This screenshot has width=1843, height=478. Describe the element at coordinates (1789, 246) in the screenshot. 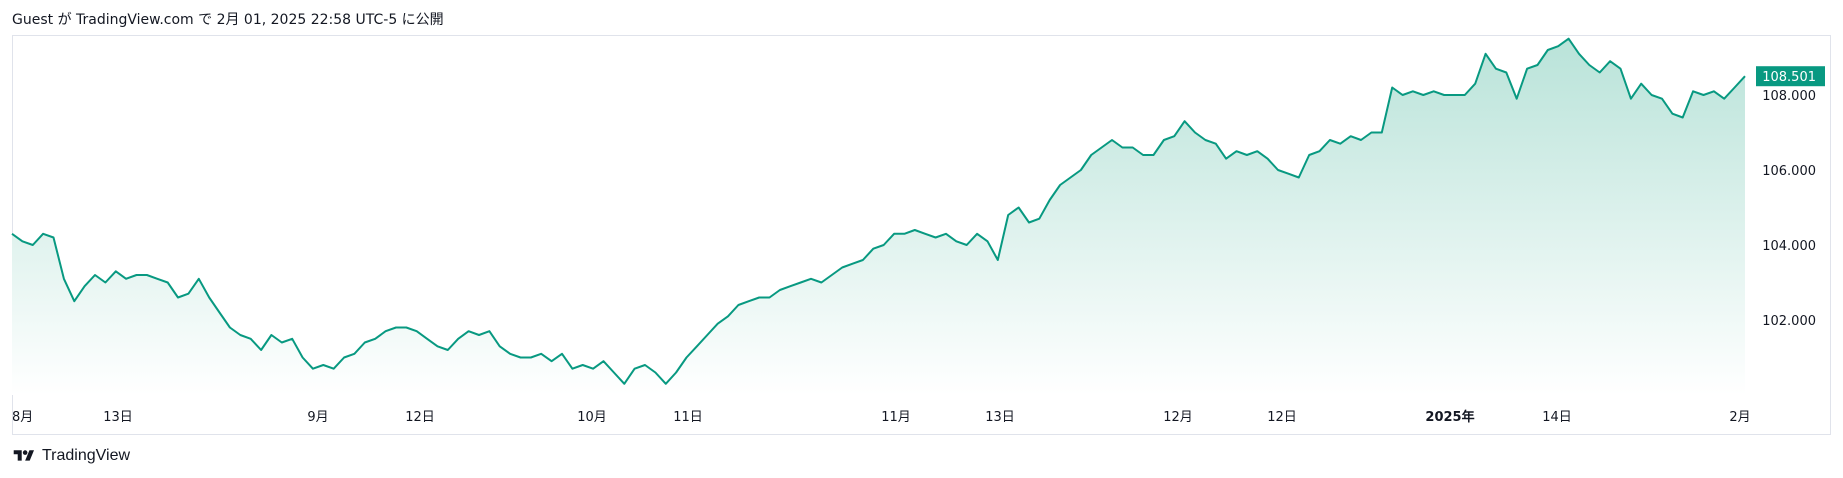

I see `y-tick-label: 104.000` at that location.